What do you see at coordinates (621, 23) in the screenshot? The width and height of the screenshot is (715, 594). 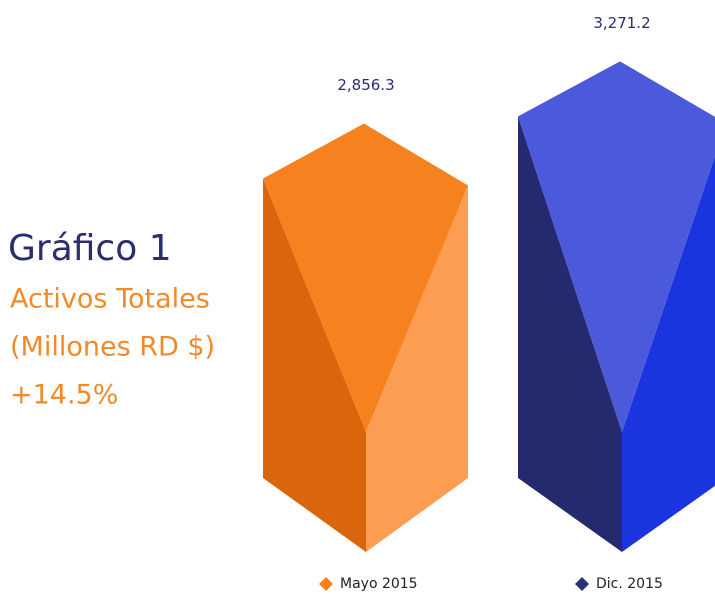 I see `value-label: 3,271.2` at bounding box center [621, 23].